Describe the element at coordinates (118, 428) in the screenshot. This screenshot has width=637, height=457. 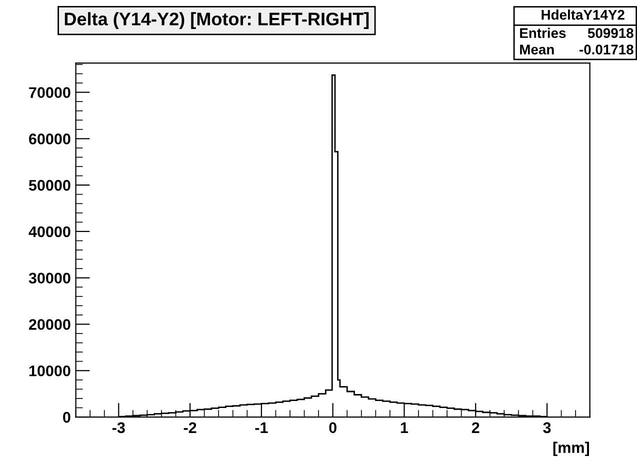
I see `x-tick-label: -3` at that location.